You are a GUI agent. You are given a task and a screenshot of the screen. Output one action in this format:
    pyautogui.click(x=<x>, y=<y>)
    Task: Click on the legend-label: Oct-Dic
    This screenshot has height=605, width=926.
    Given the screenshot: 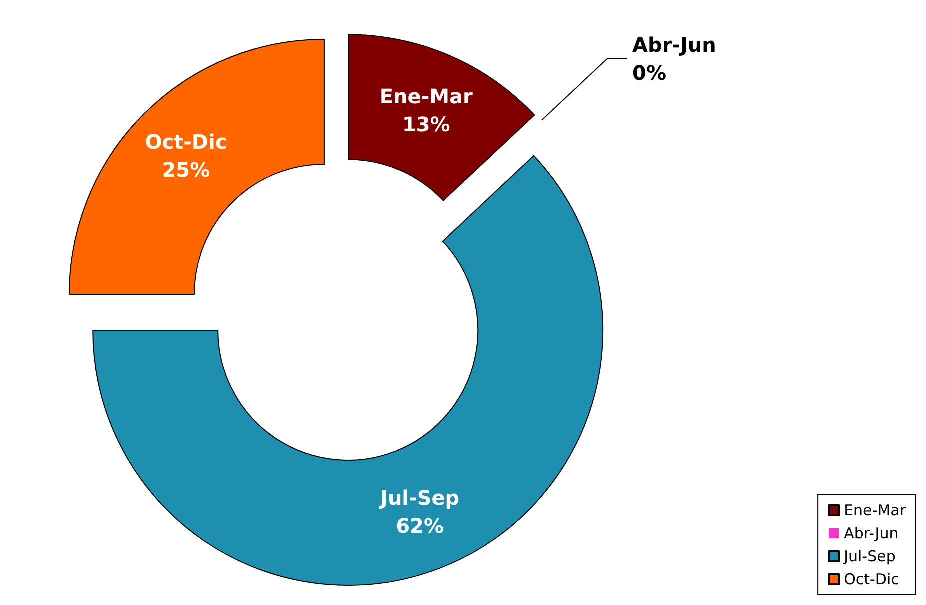 What is the action you would take?
    pyautogui.click(x=872, y=579)
    